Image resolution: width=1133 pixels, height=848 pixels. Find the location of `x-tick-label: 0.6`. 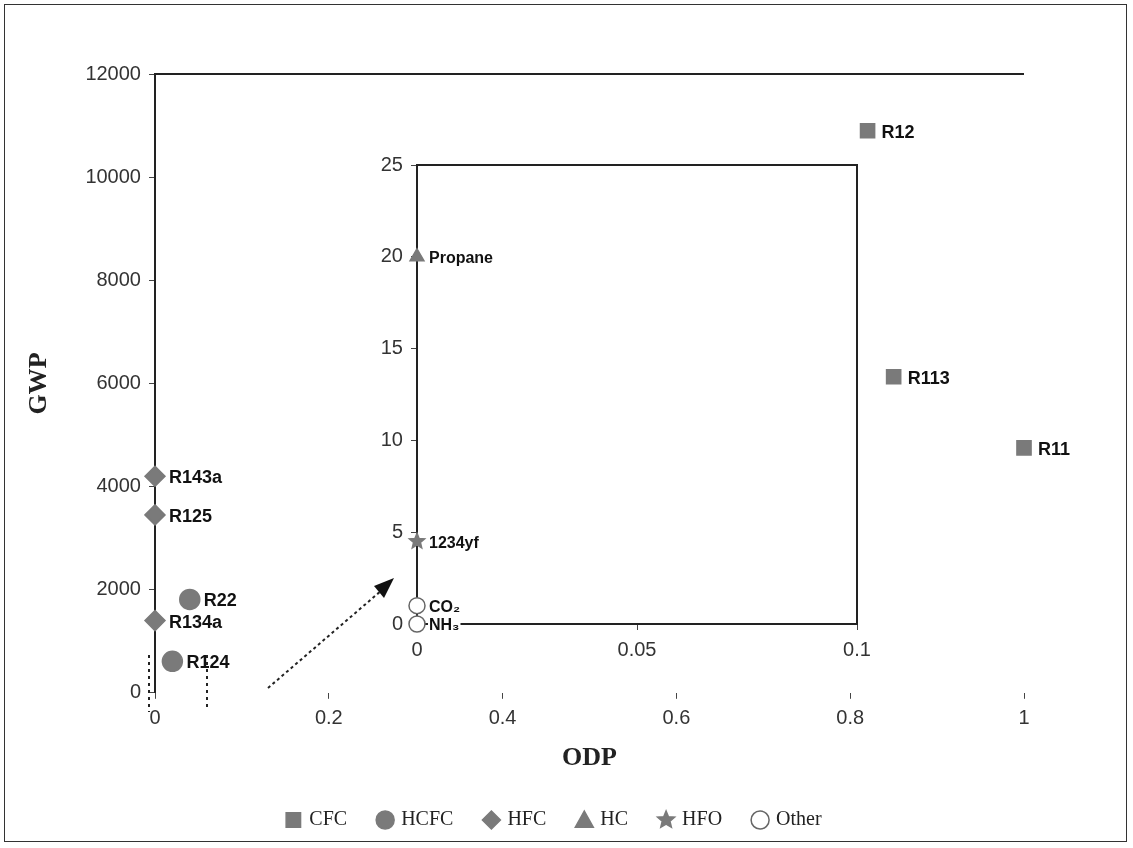

x-tick-label: 0.6 is located at coordinates (676, 717).